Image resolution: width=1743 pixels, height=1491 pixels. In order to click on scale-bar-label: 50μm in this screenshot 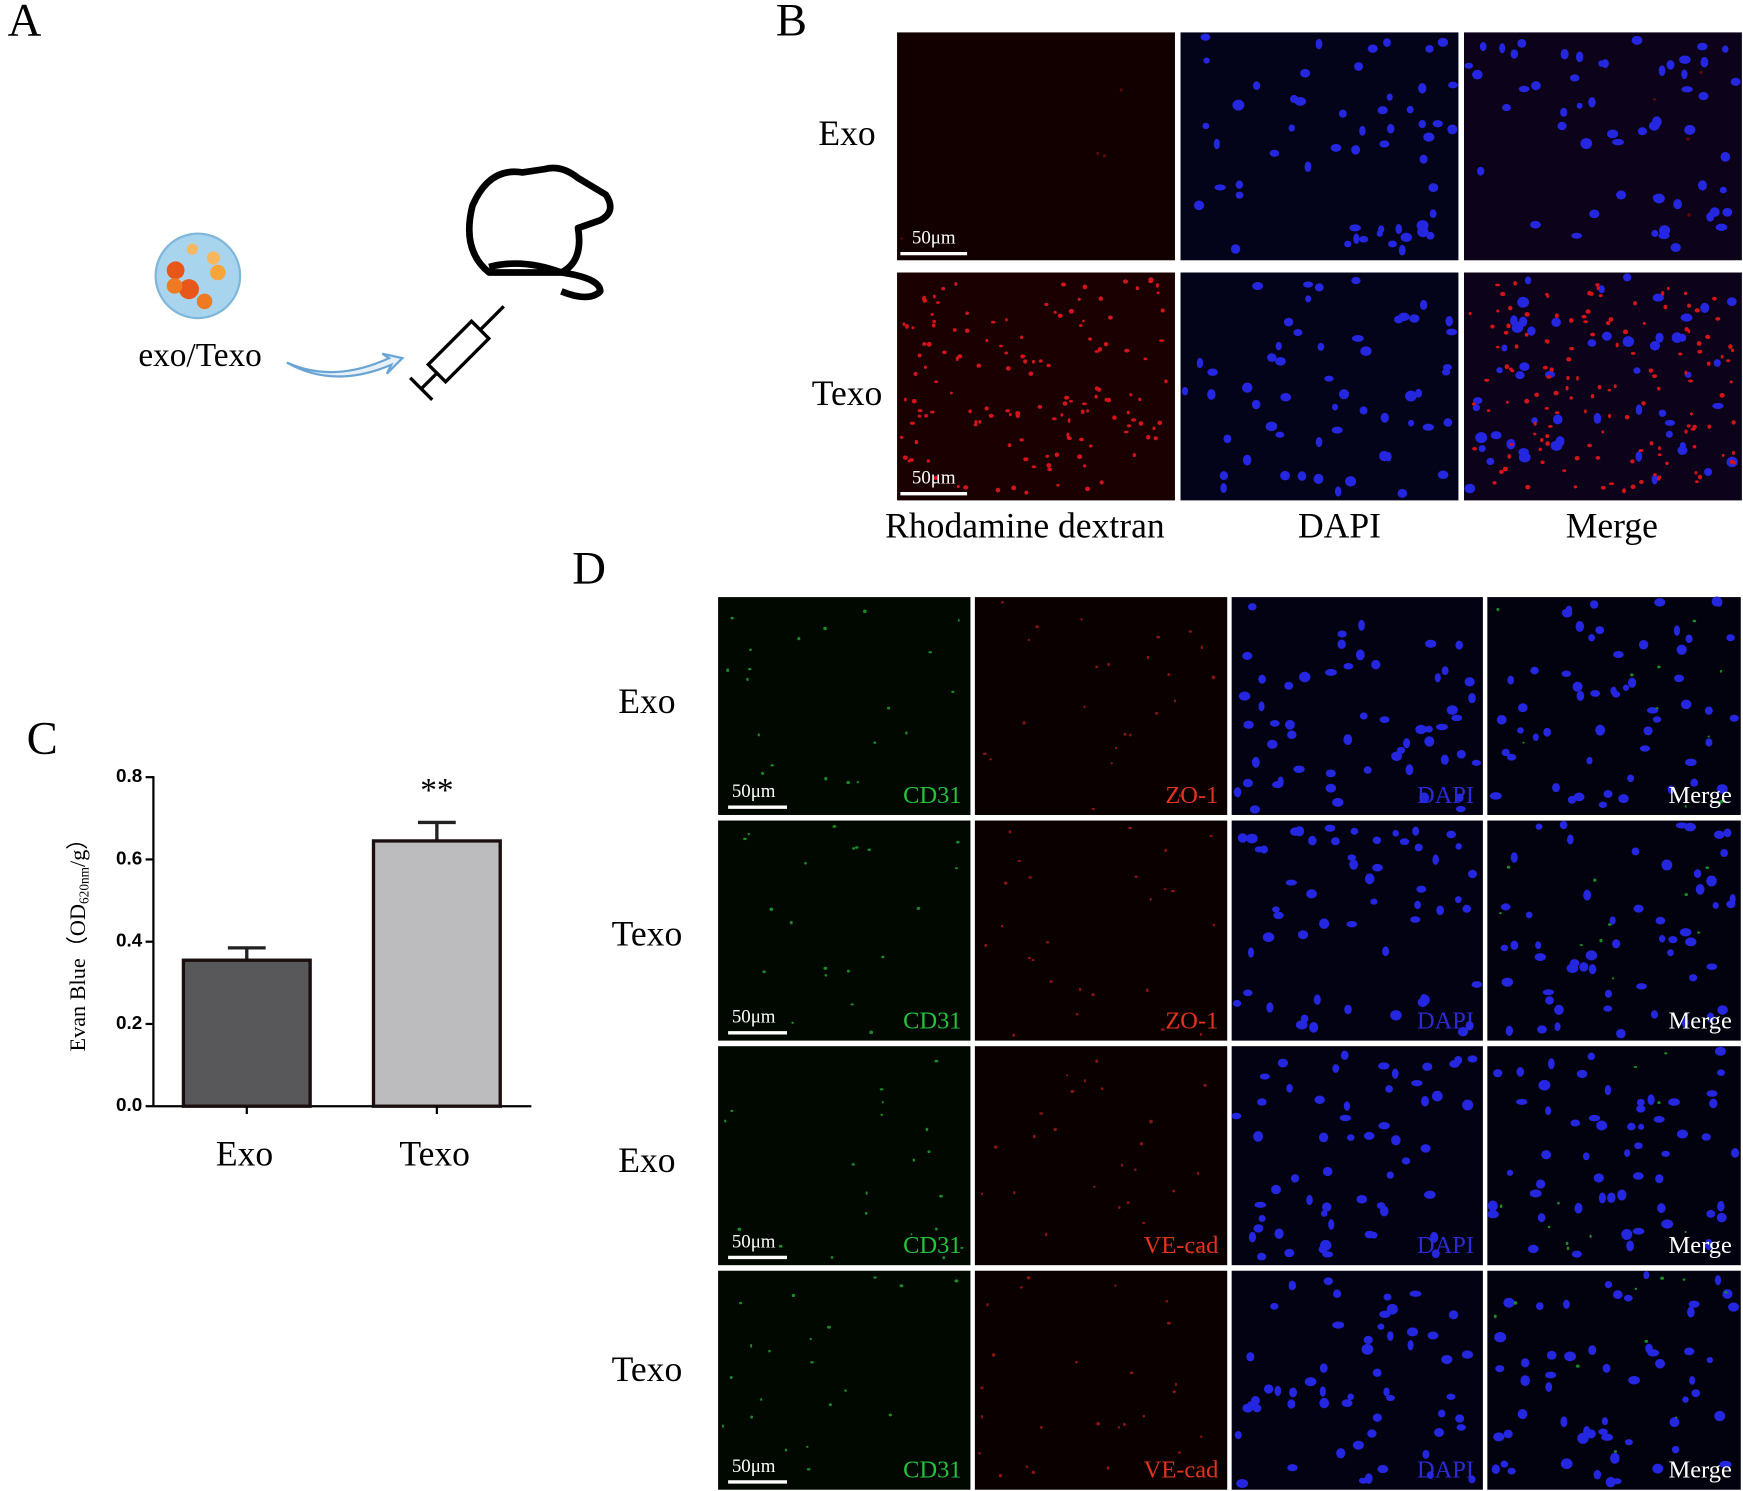, I will do `click(754, 1241)`.